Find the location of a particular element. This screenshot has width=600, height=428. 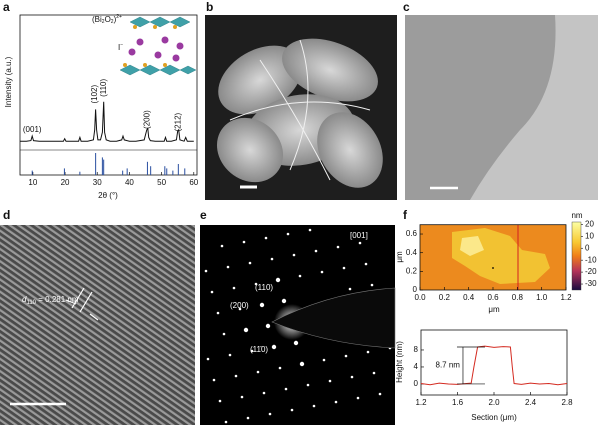

peak-label: (200) is located at coordinates (147, 119).